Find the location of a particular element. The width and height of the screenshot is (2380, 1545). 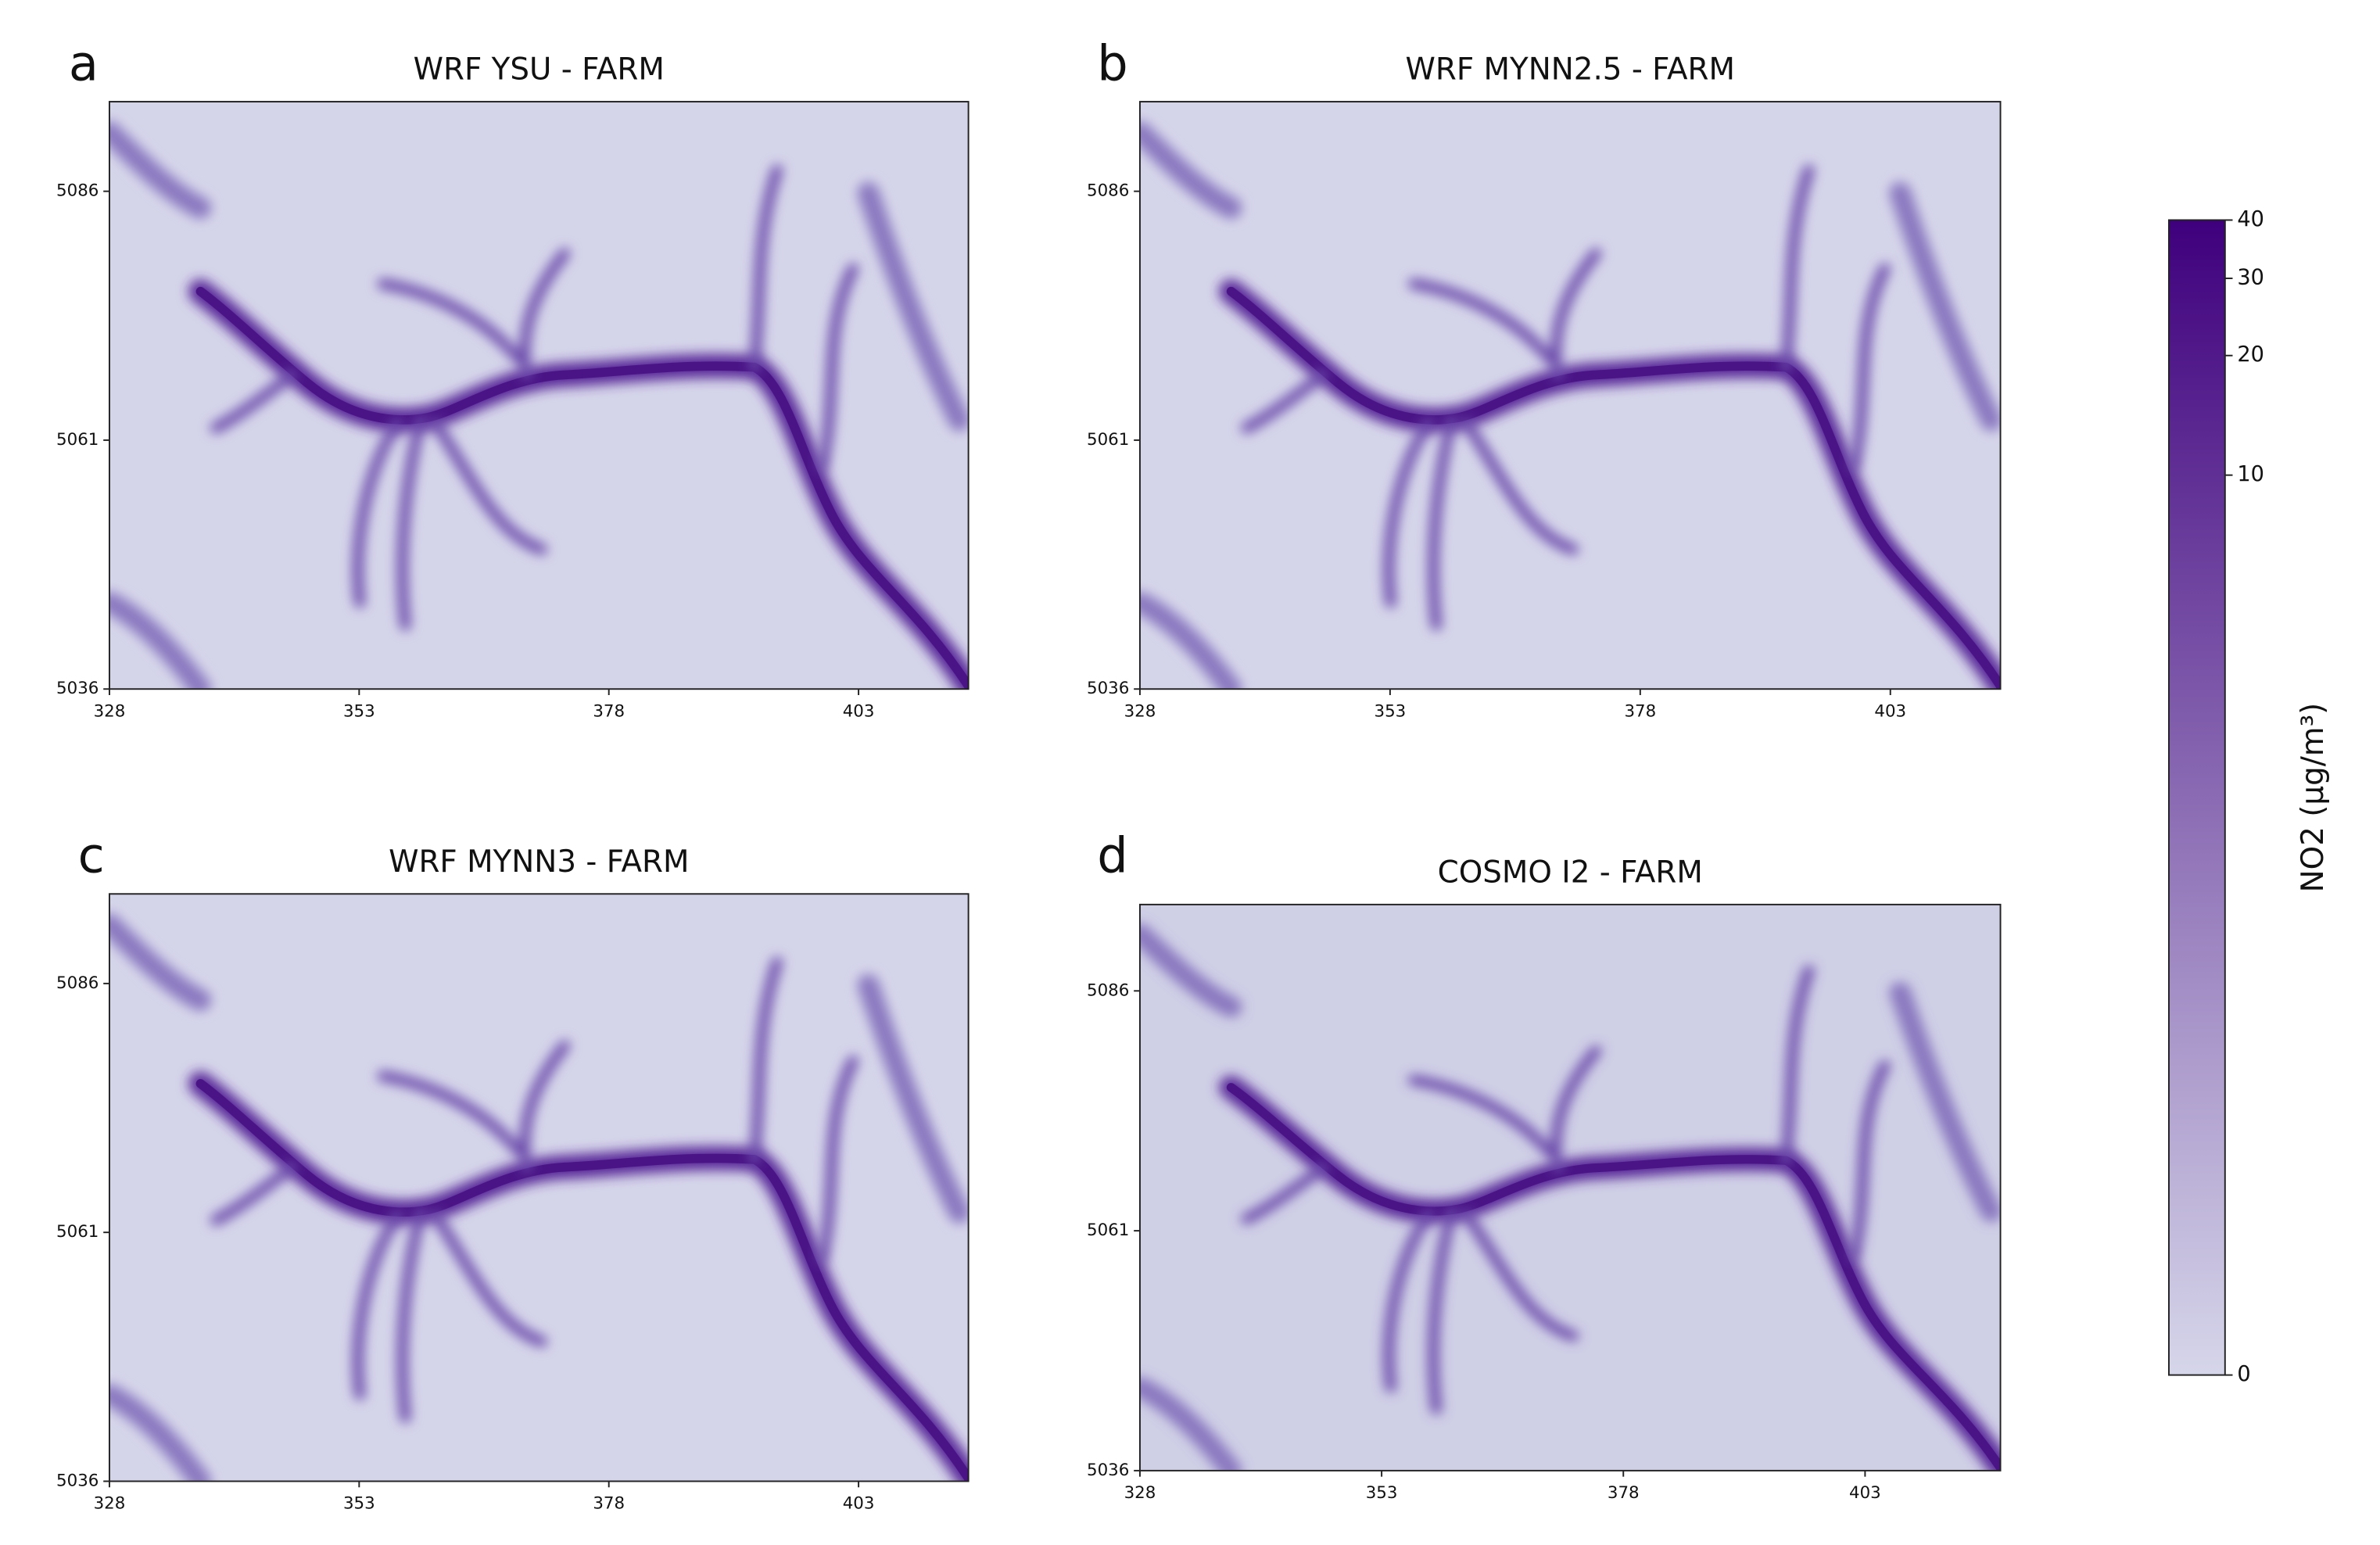

colorbar-tick-label: 40 is located at coordinates (2250, 219).